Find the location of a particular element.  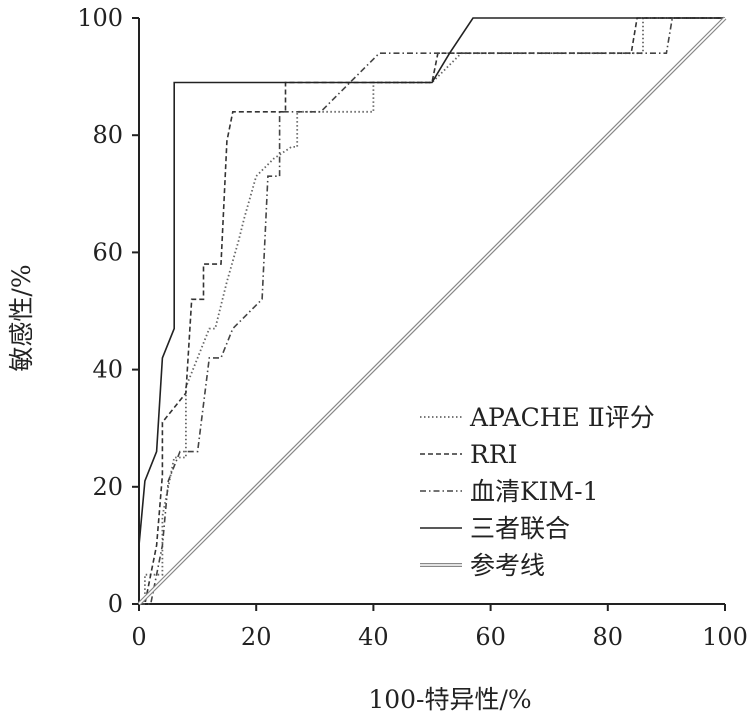

legend-label-0: APACHE Ⅱ评分 is located at coordinates (562, 417).